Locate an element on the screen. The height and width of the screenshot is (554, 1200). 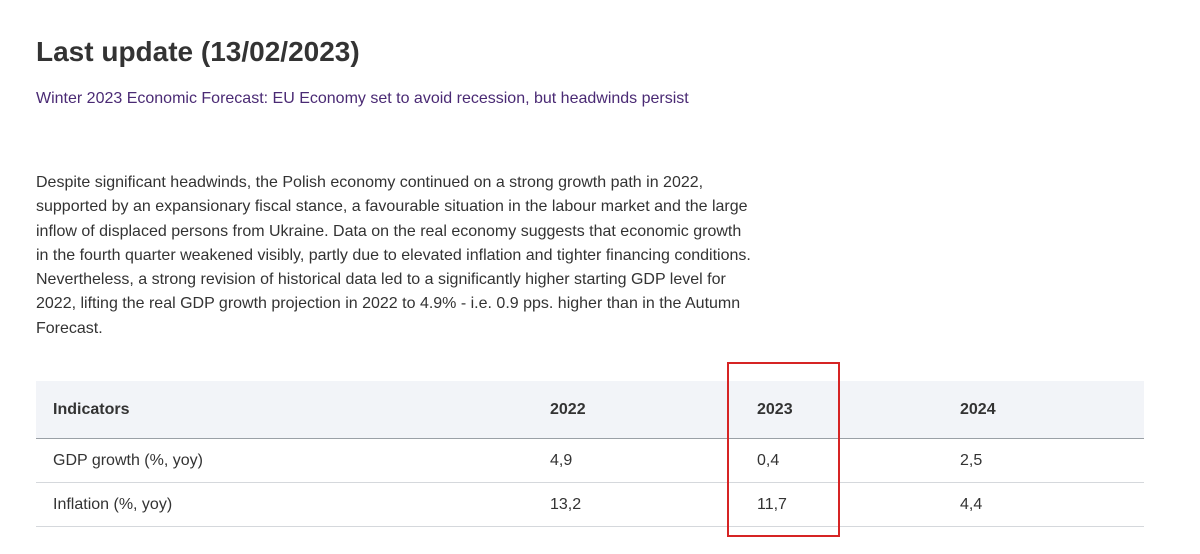
table-row: GDP growth (%, yoy) 4,9 0,4 2,5 is located at coordinates (590, 460).